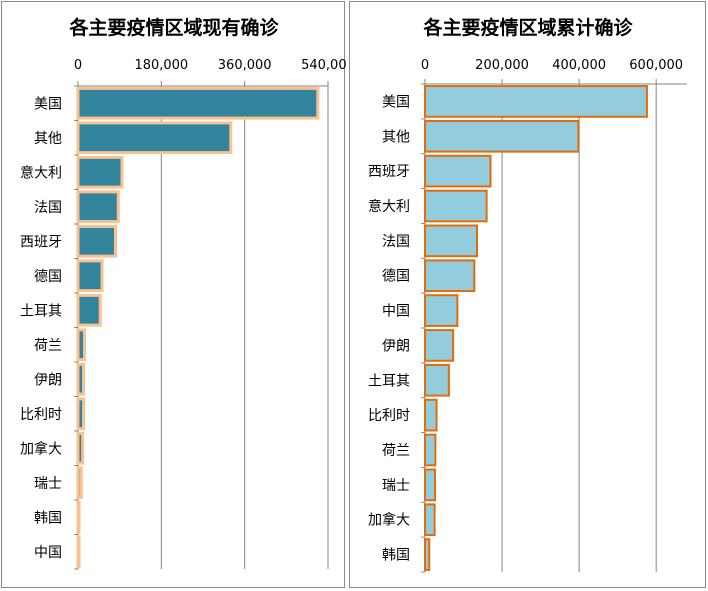 Image resolution: width=708 pixels, height=591 pixels. Describe the element at coordinates (502, 65) in the screenshot. I see `x-tick-label: 200,000` at that location.